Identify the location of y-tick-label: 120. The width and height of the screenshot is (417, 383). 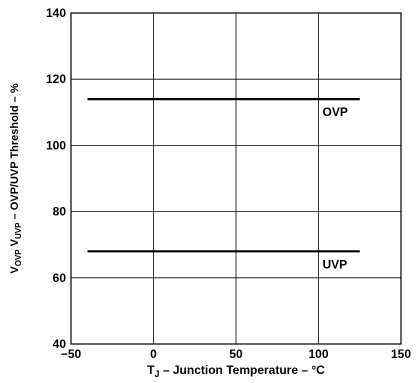
(56, 79).